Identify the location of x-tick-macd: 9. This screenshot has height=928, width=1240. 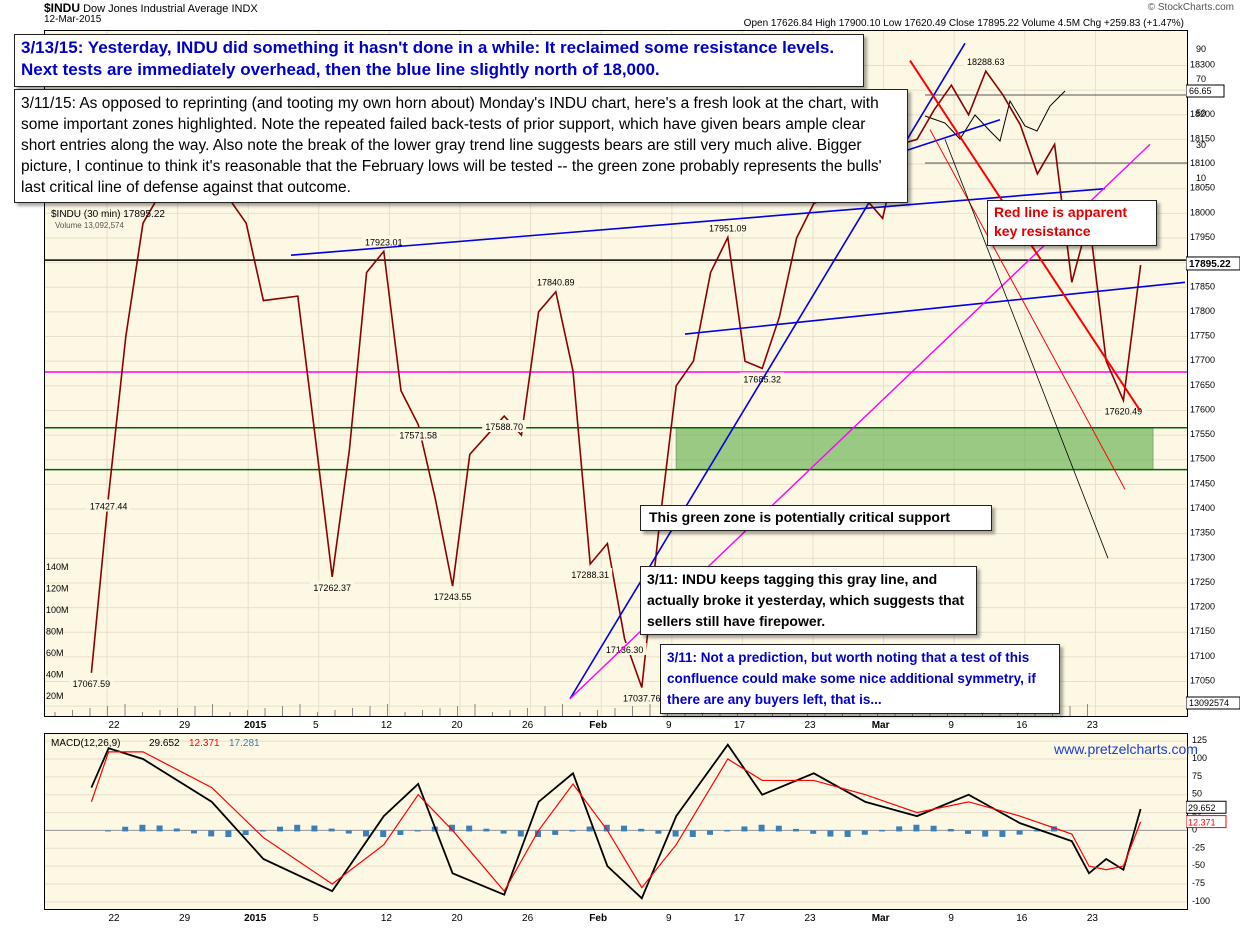
(669, 918).